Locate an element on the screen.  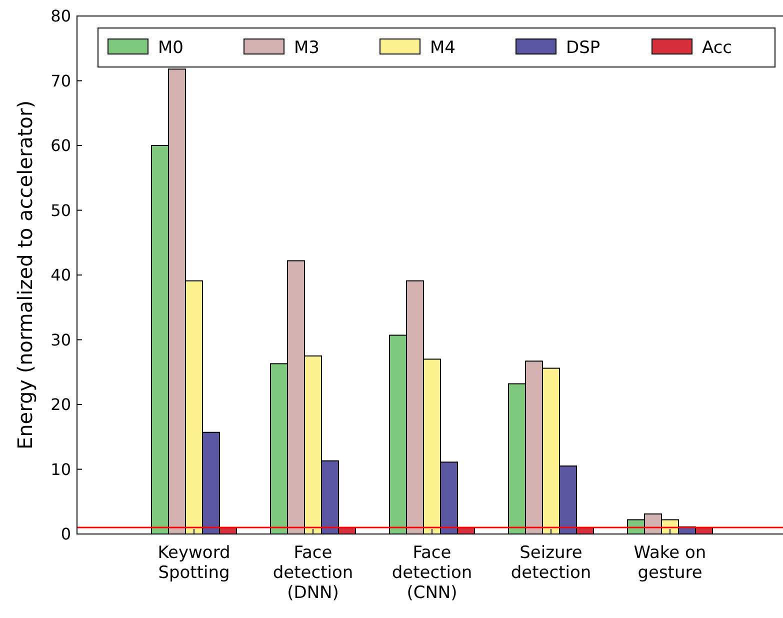
y-tick-label: 60 is located at coordinates (60, 146).